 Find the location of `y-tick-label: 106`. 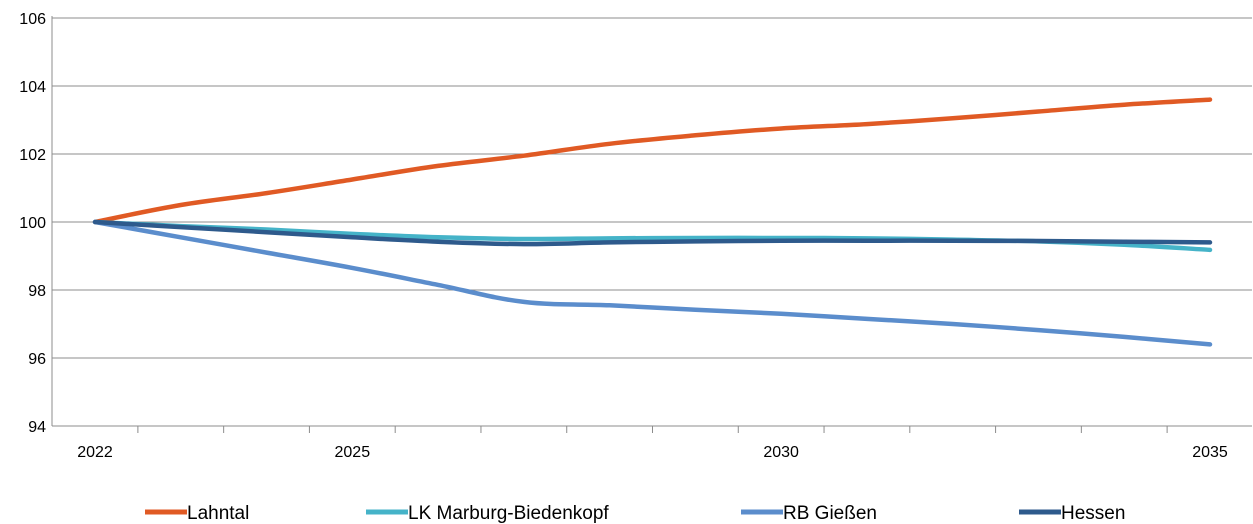

y-tick-label: 106 is located at coordinates (32, 19).